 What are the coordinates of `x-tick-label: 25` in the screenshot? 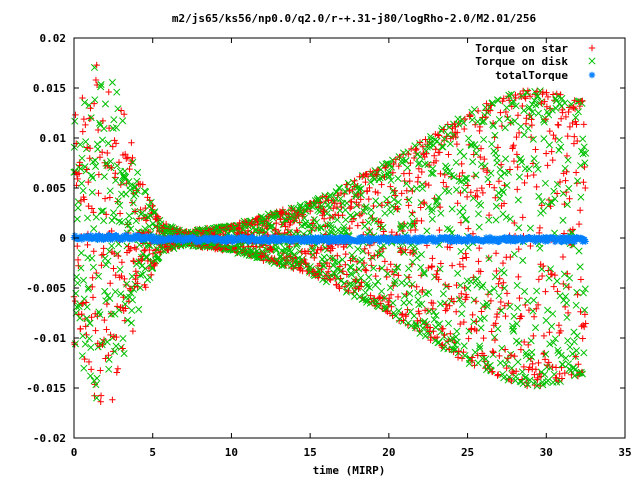 It's located at (467, 452).